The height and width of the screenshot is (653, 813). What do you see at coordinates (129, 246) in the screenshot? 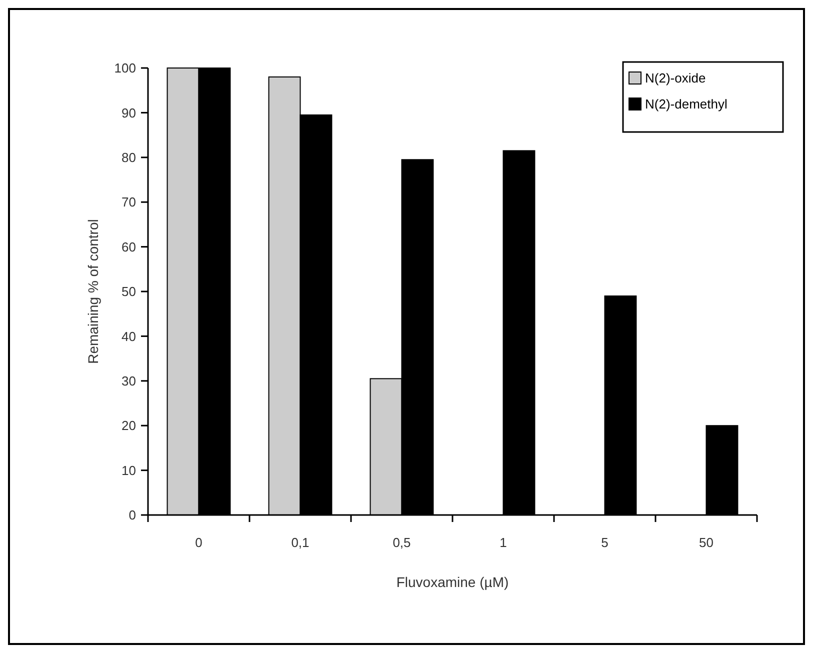
I see `y-tick-label: 60` at bounding box center [129, 246].